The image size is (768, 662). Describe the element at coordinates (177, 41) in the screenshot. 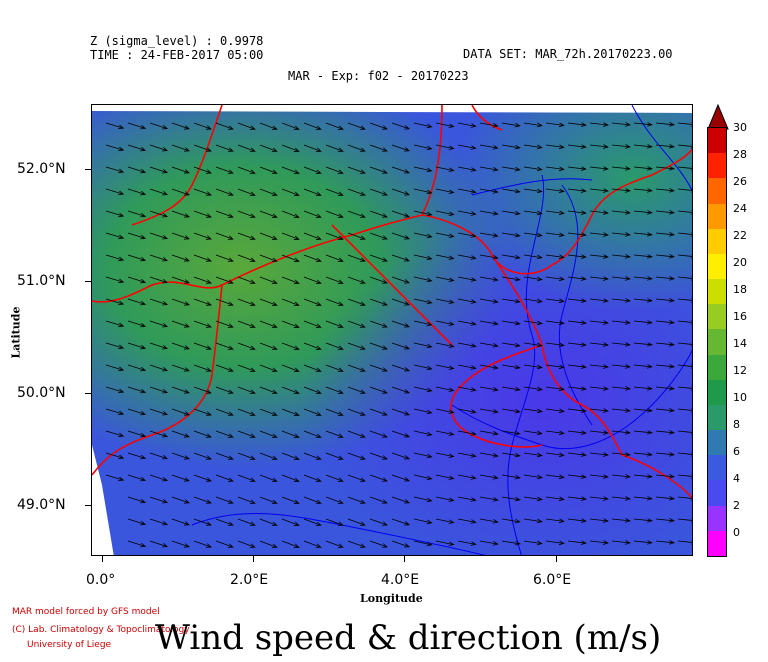

I see `sigma-level-label: Z (sigma_level) : 0.9978` at that location.